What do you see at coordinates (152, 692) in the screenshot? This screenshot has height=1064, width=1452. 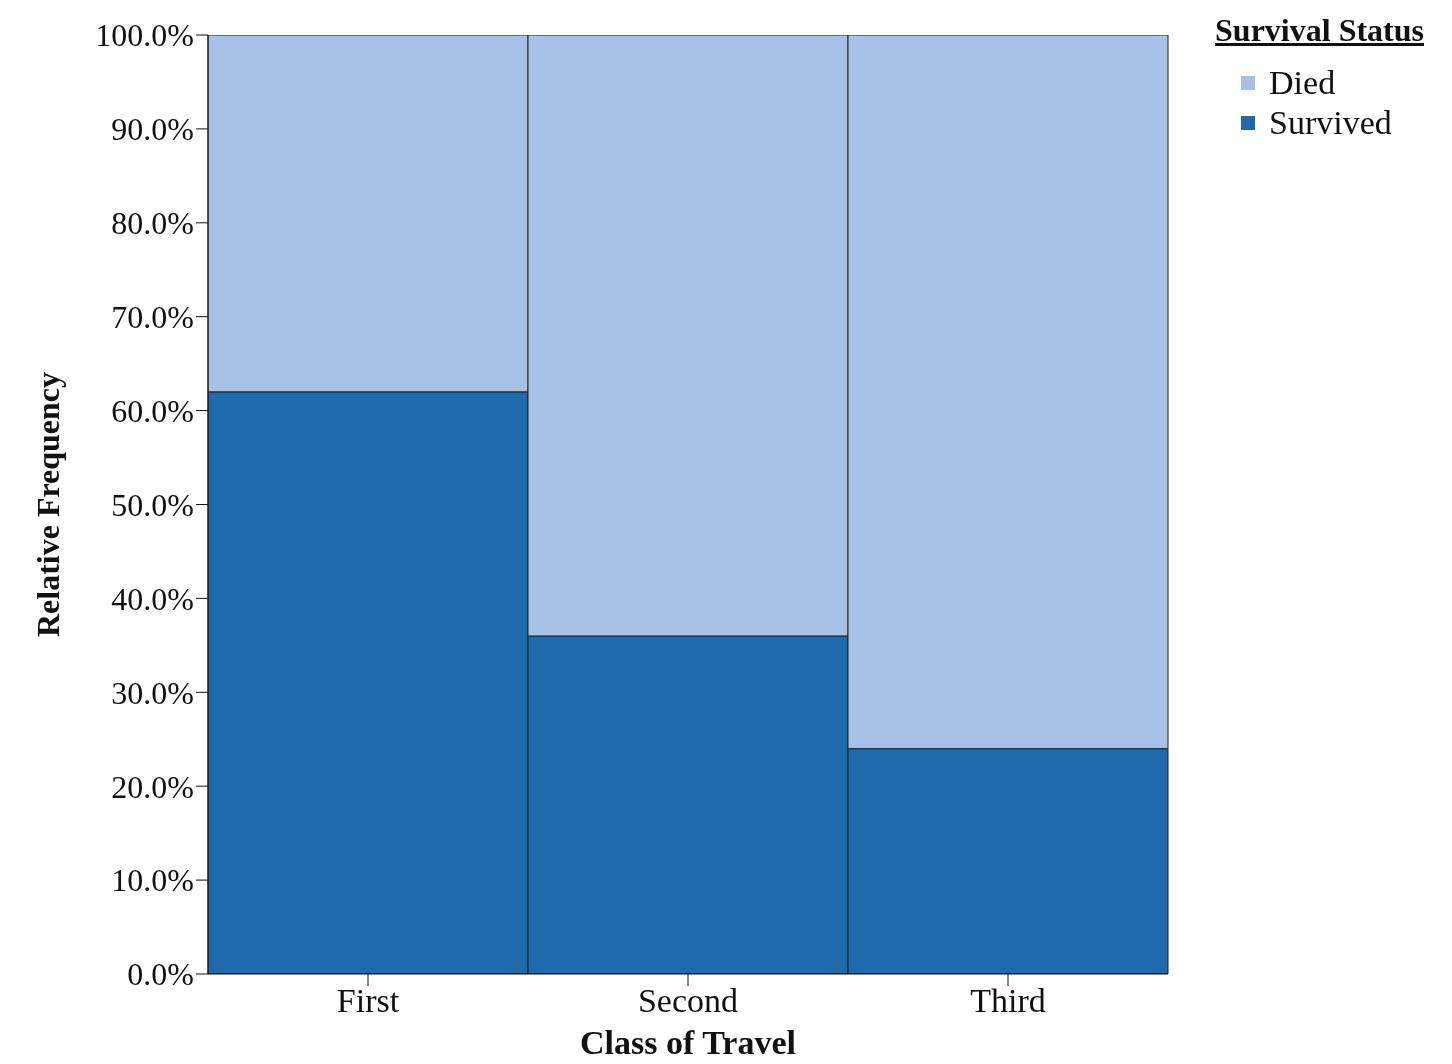 I see `y-tick-label: 30.0%` at bounding box center [152, 692].